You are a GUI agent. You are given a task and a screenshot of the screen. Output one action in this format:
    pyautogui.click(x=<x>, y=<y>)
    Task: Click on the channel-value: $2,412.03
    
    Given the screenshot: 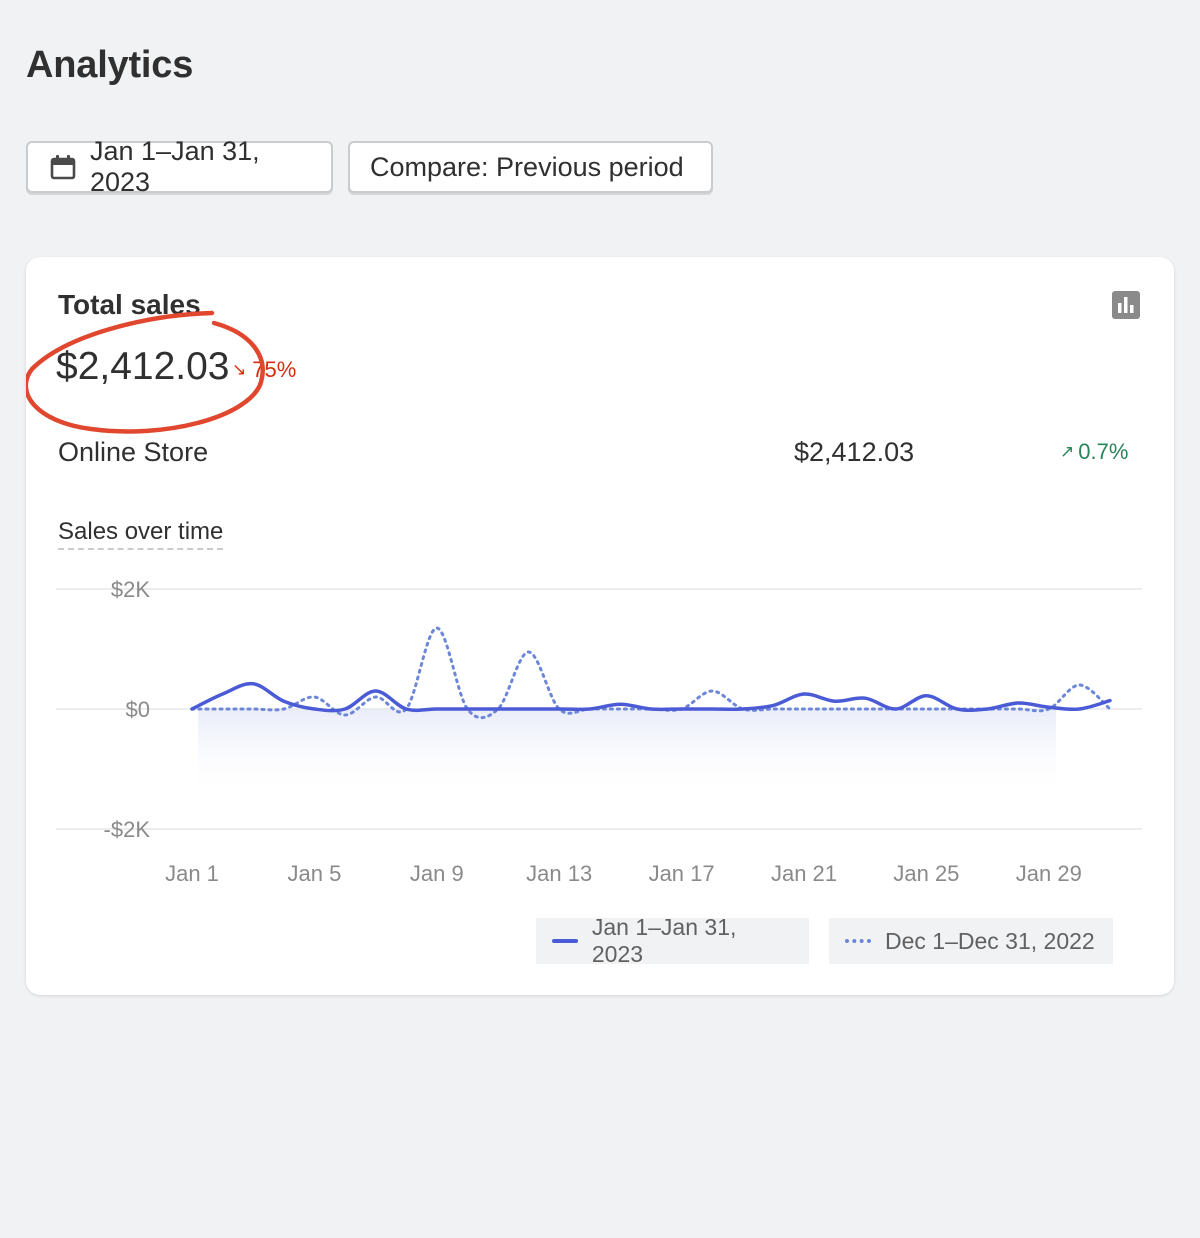 What is the action you would take?
    pyautogui.click(x=854, y=452)
    